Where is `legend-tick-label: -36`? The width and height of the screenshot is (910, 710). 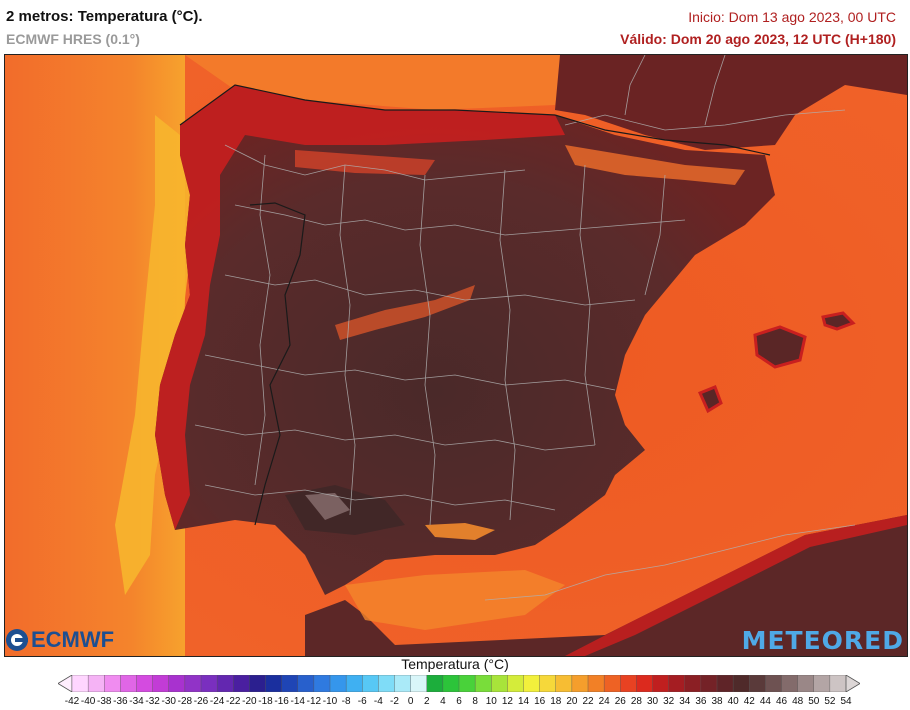
legend-tick-label: -36 is located at coordinates (120, 701).